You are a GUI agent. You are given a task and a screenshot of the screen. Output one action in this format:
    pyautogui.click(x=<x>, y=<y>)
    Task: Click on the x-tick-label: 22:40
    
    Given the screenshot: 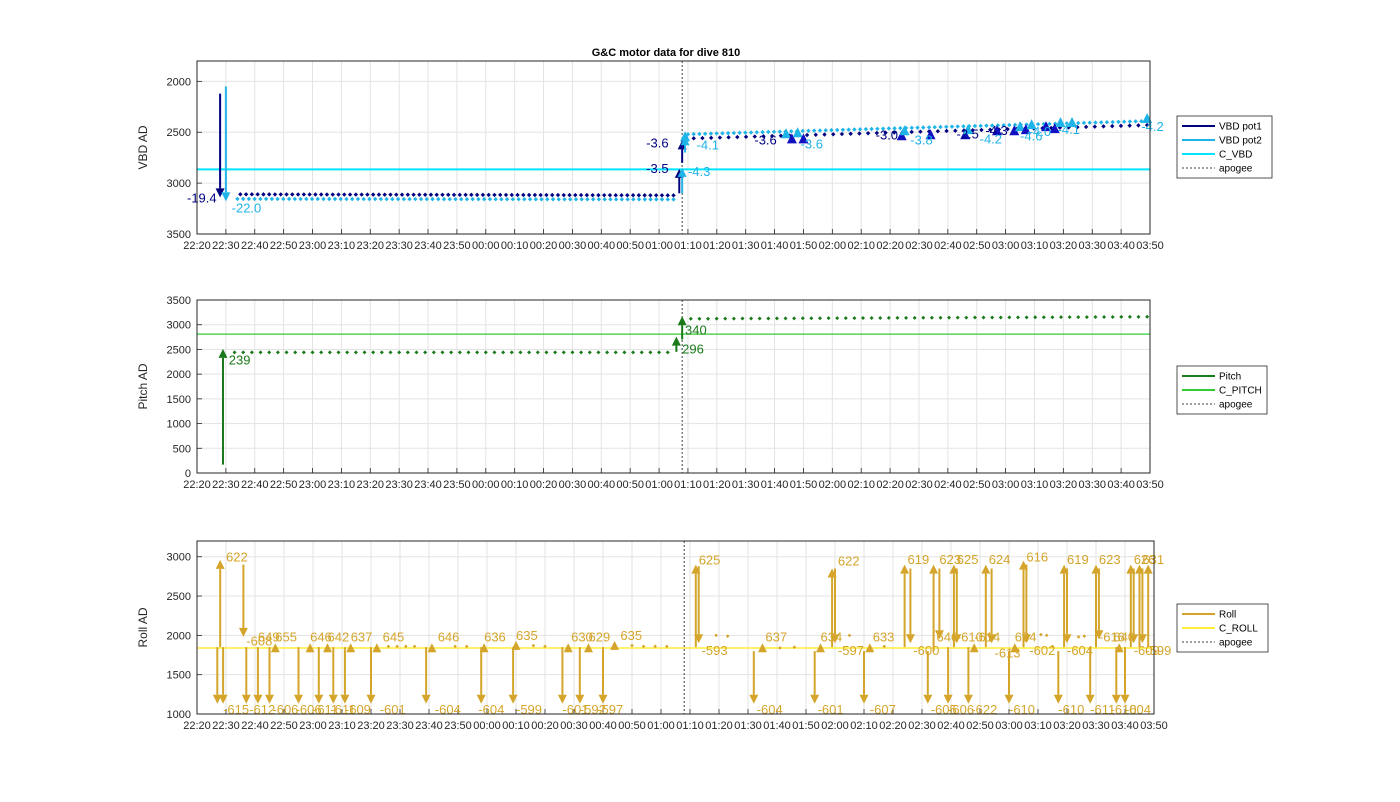 What is the action you would take?
    pyautogui.click(x=255, y=246)
    